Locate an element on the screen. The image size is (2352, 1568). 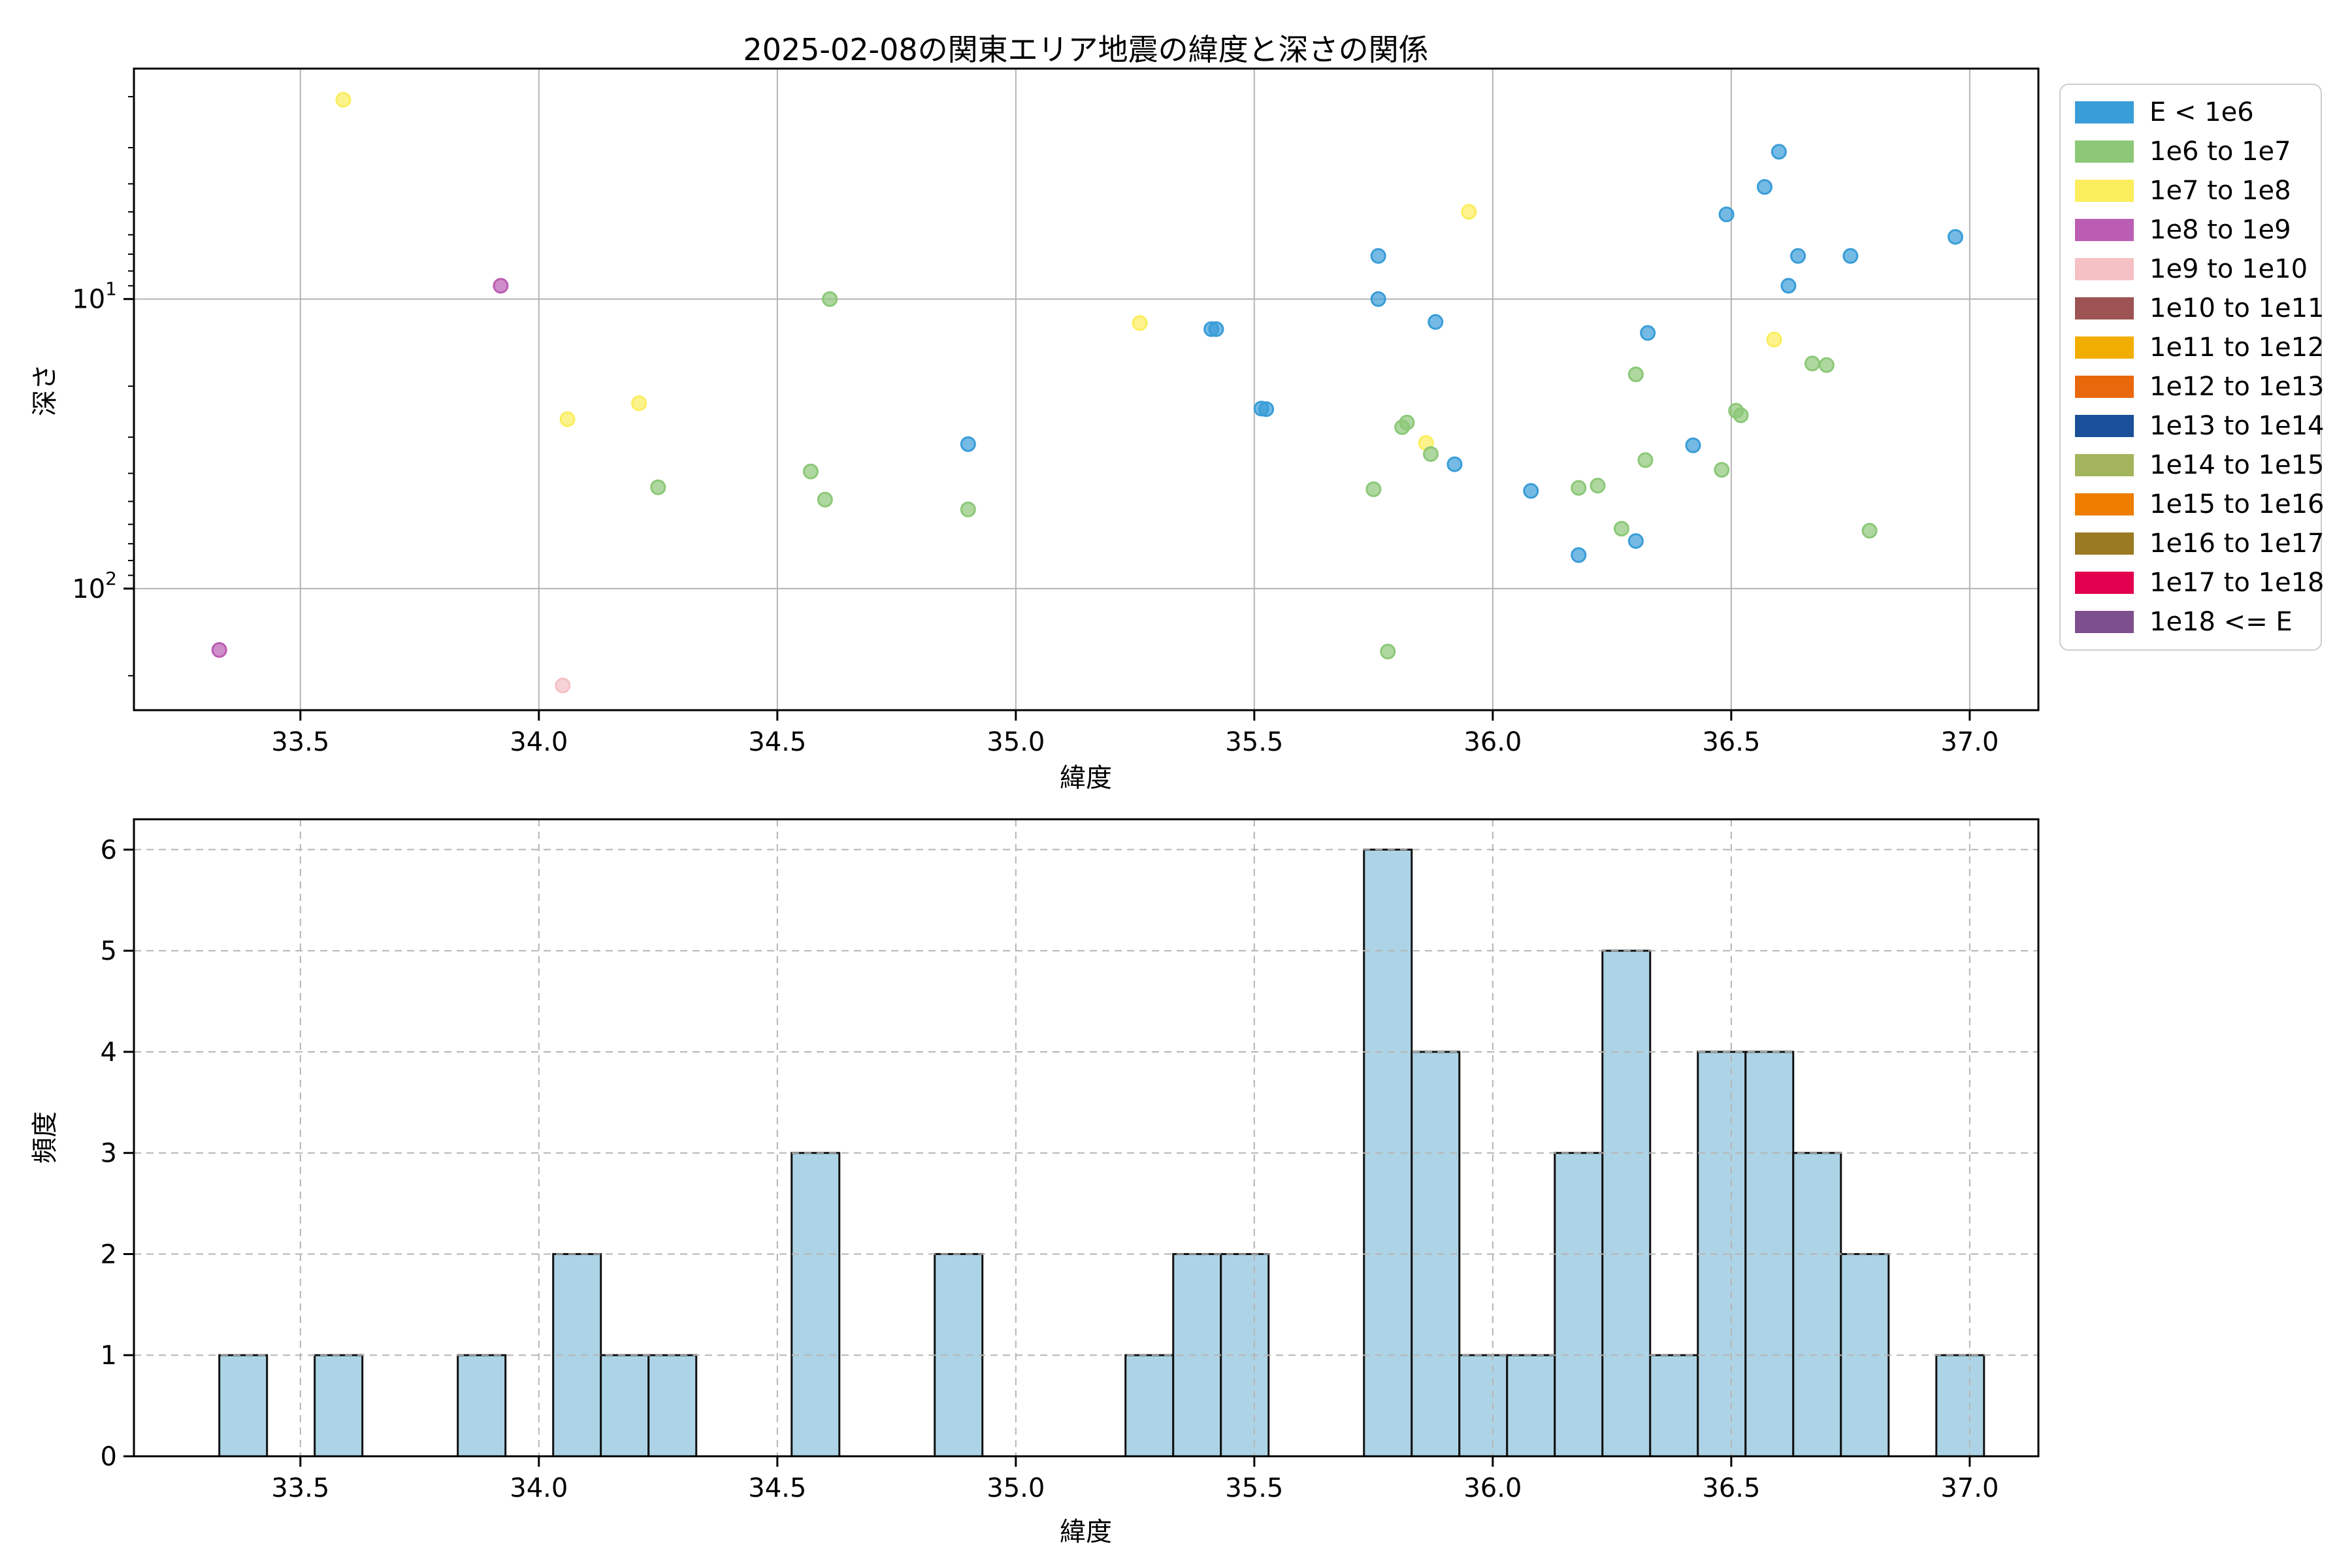
histogram-ylabel: 頻度 is located at coordinates (45, 1137).